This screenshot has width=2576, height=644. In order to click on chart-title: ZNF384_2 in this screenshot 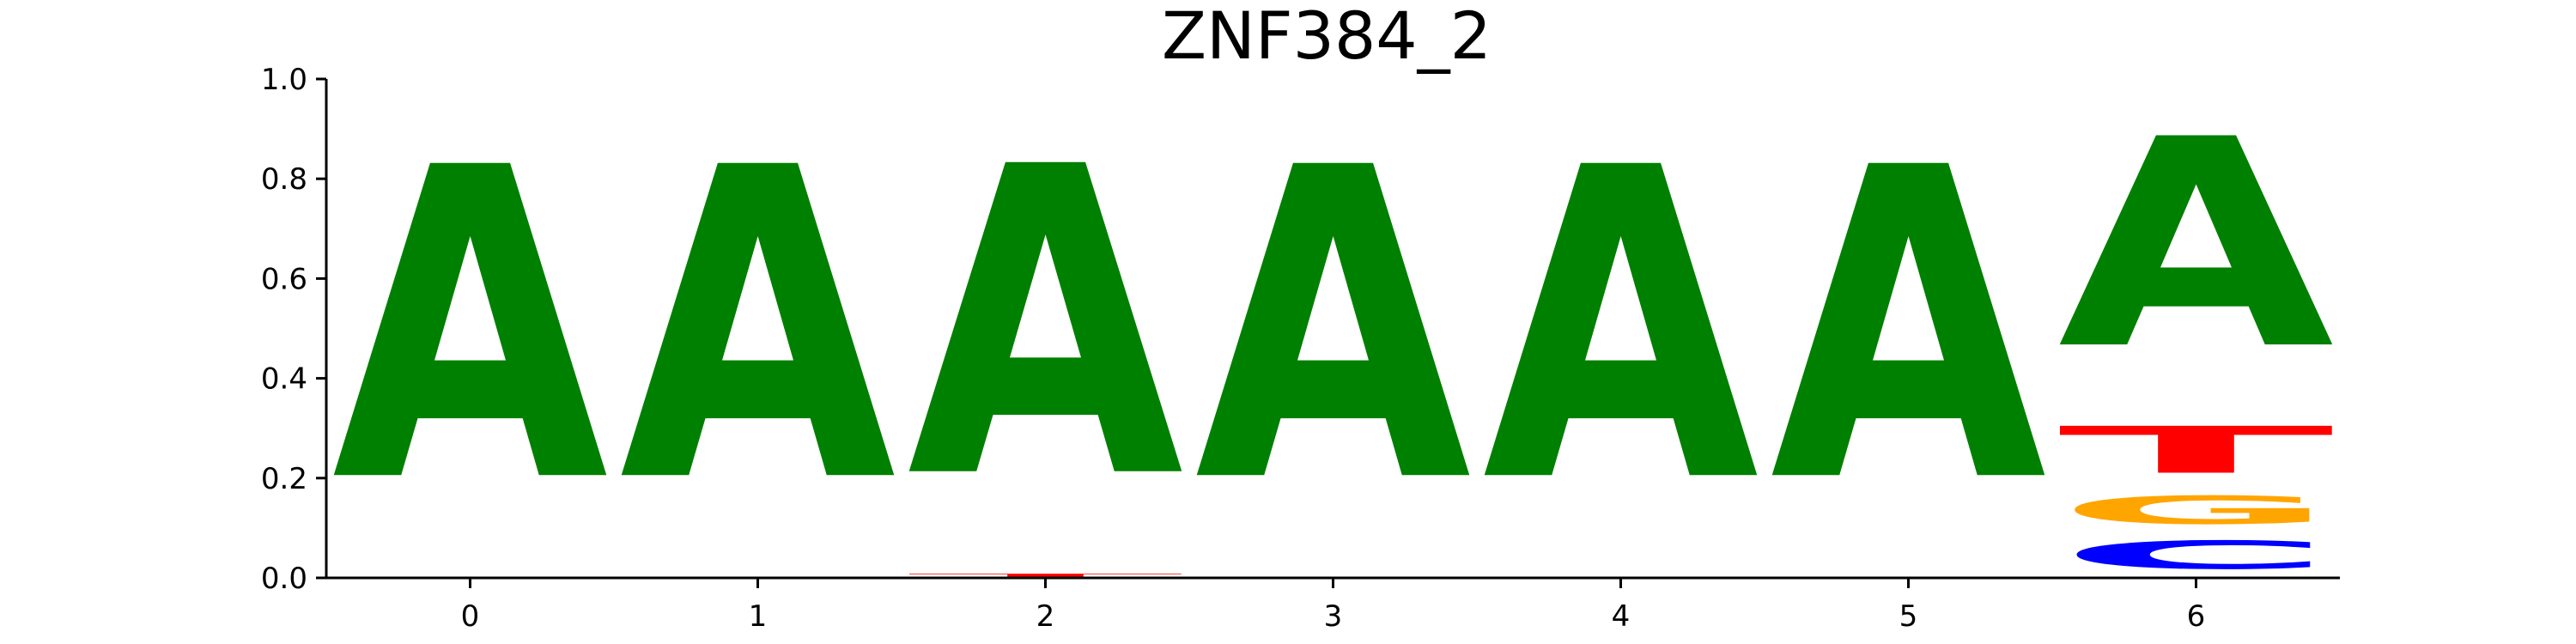, I will do `click(1327, 37)`.